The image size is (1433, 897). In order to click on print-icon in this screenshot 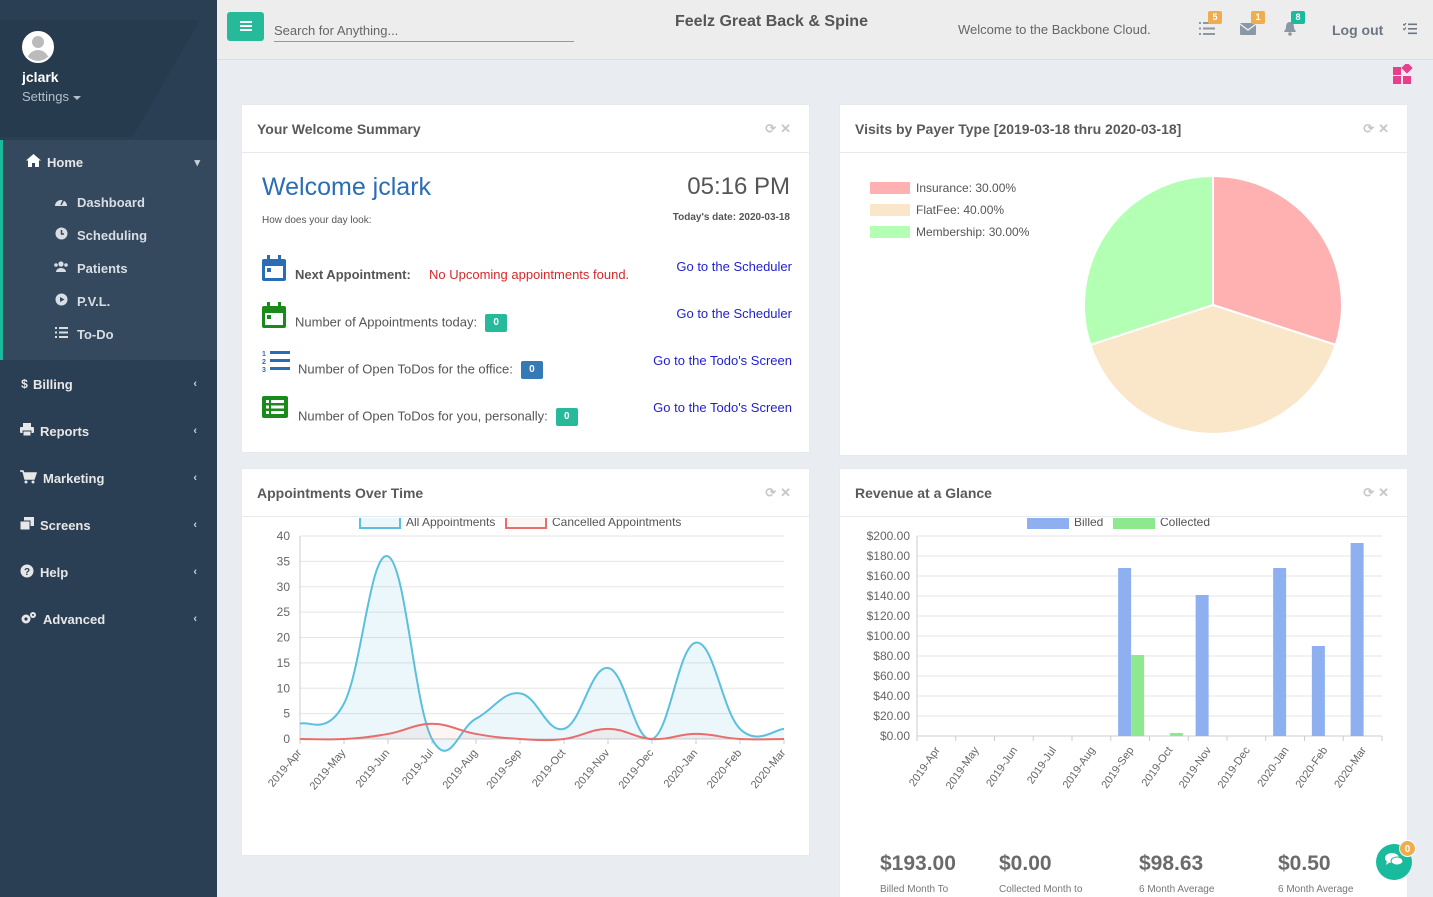, I will do `click(27, 431)`.